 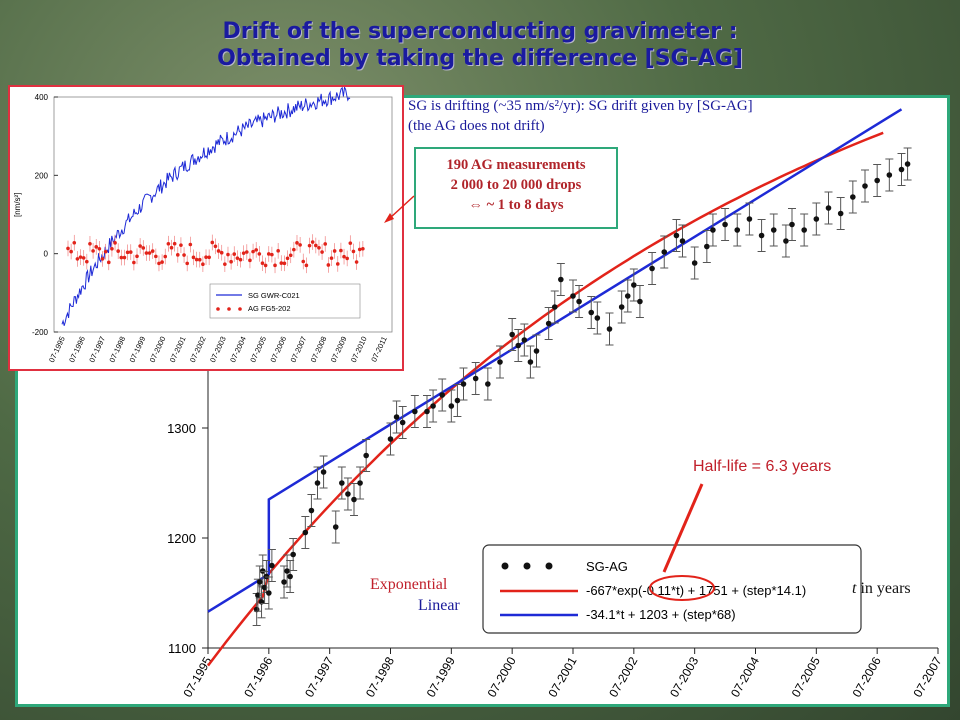 What do you see at coordinates (339, 349) in the screenshot?
I see `inset-x-tick-label: 07-2009` at bounding box center [339, 349].